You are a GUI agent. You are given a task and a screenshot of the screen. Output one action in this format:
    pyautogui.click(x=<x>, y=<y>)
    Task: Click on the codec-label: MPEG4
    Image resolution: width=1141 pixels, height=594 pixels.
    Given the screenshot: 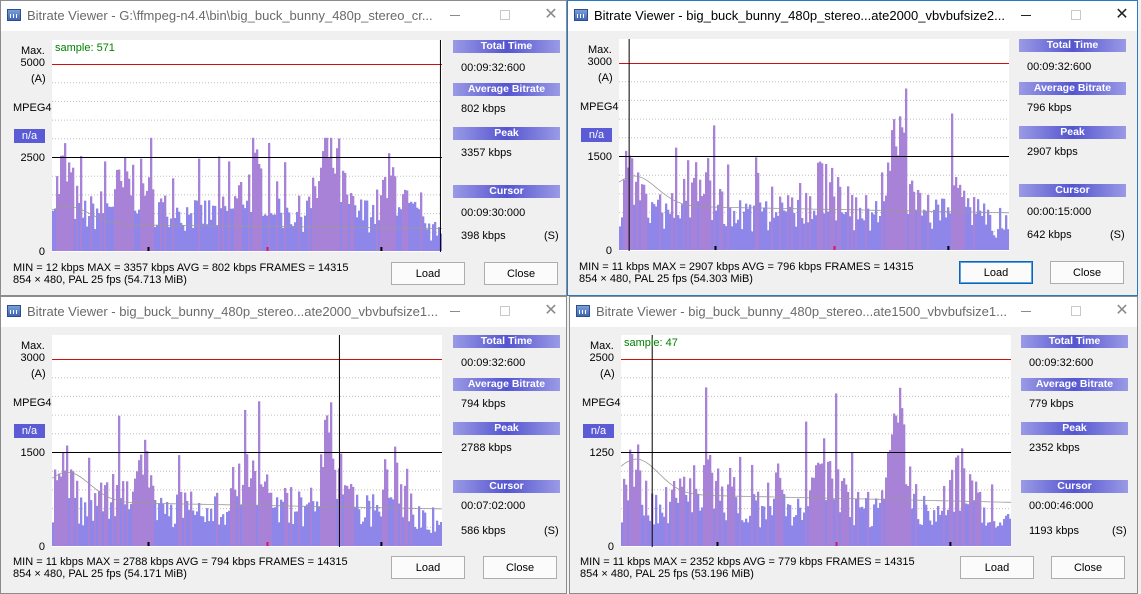 What is the action you would take?
    pyautogui.click(x=32, y=108)
    